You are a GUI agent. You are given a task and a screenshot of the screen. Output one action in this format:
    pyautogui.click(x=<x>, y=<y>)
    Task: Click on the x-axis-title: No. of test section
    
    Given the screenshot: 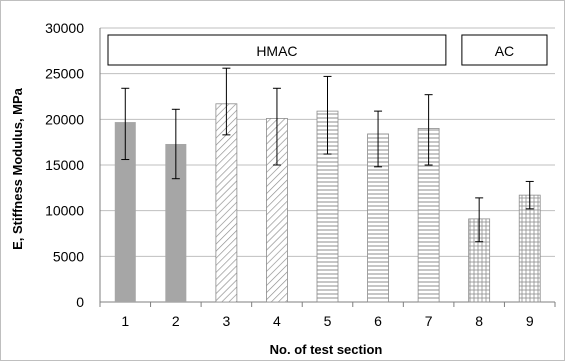 What is the action you would take?
    pyautogui.click(x=326, y=349)
    